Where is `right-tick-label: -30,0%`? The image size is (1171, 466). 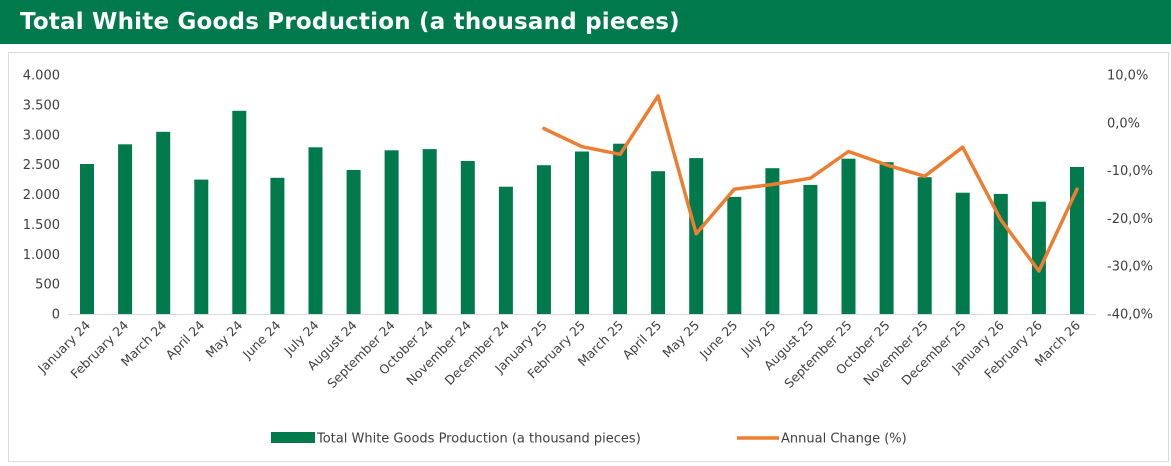 right-tick-label: -30,0% is located at coordinates (1130, 267).